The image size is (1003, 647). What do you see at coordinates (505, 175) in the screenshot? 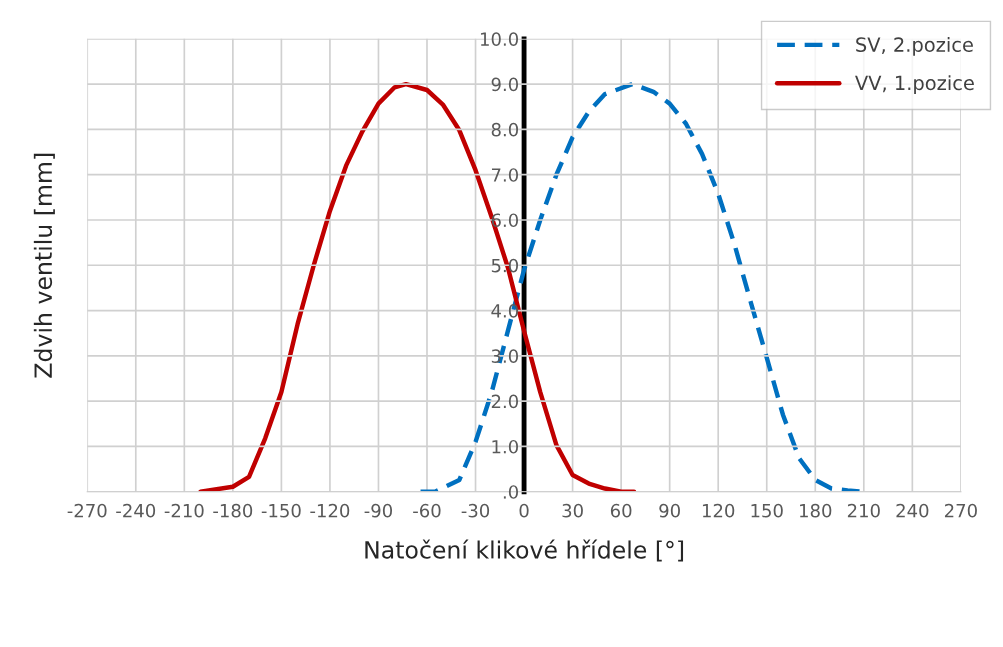
I see `y-tick-label: 7.0` at bounding box center [505, 175].